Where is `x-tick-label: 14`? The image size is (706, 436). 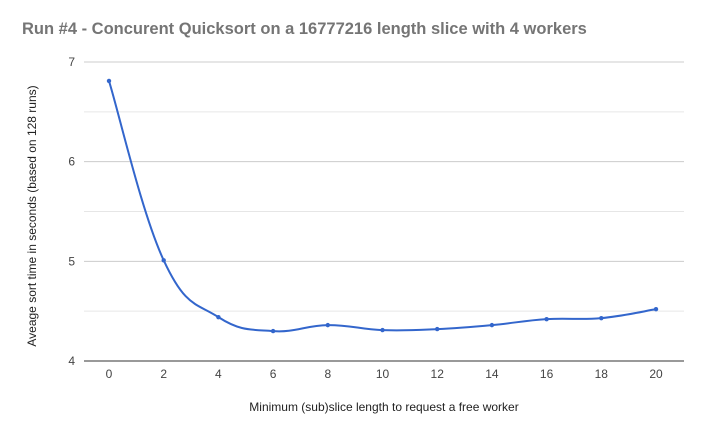
x-tick-label: 14 is located at coordinates (492, 374).